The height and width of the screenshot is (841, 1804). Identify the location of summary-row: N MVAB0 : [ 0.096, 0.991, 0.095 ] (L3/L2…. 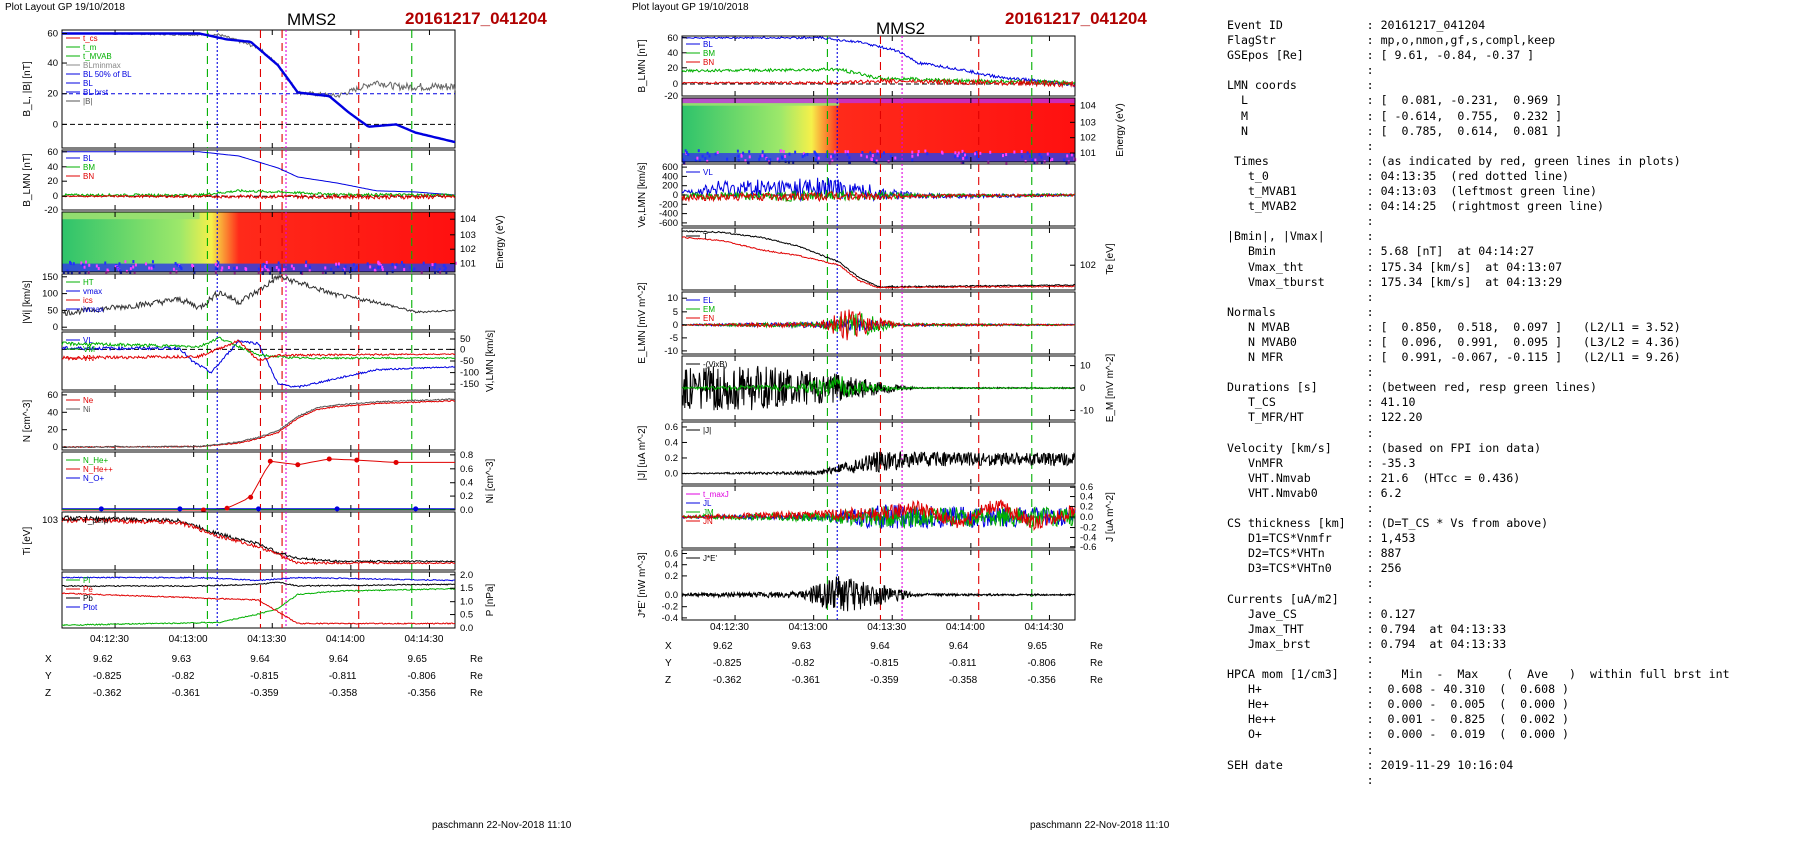
(1478, 342).